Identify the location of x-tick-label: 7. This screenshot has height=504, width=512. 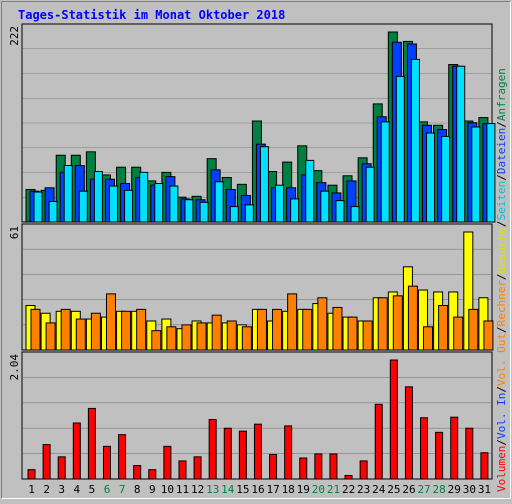
(122, 489).